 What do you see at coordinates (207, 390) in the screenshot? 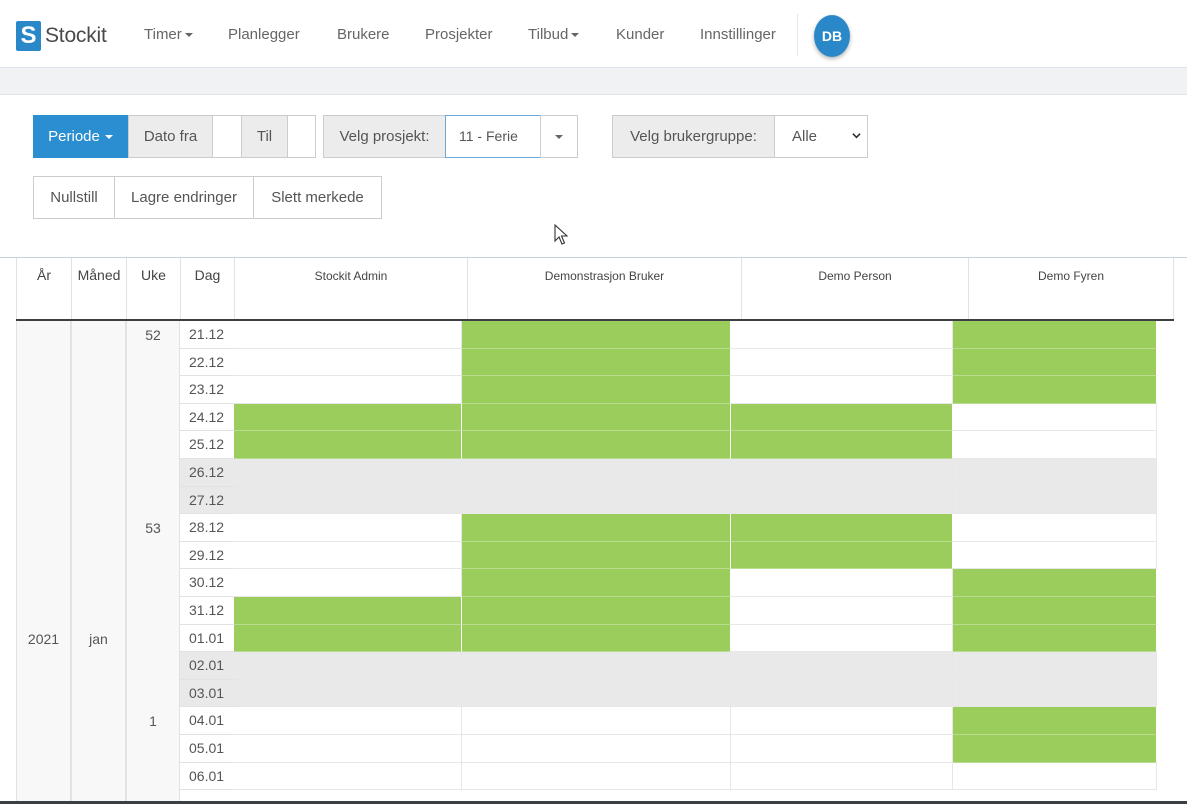
I see `day-cell: 23.12` at bounding box center [207, 390].